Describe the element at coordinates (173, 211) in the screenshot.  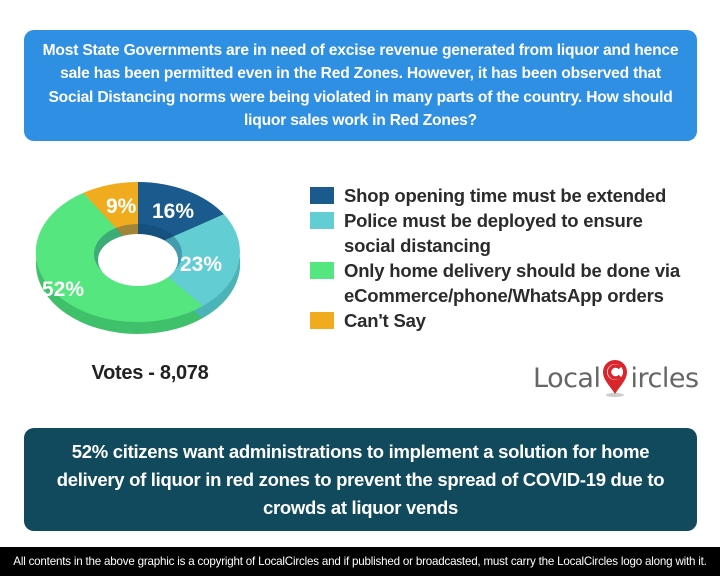
I see `slice-label-shop-opening: 16%` at that location.